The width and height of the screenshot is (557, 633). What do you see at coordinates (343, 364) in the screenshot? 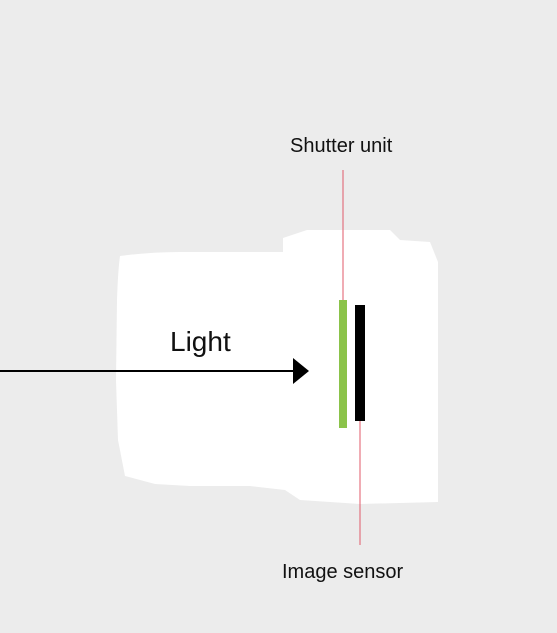
I see `shutter-unit-bar` at bounding box center [343, 364].